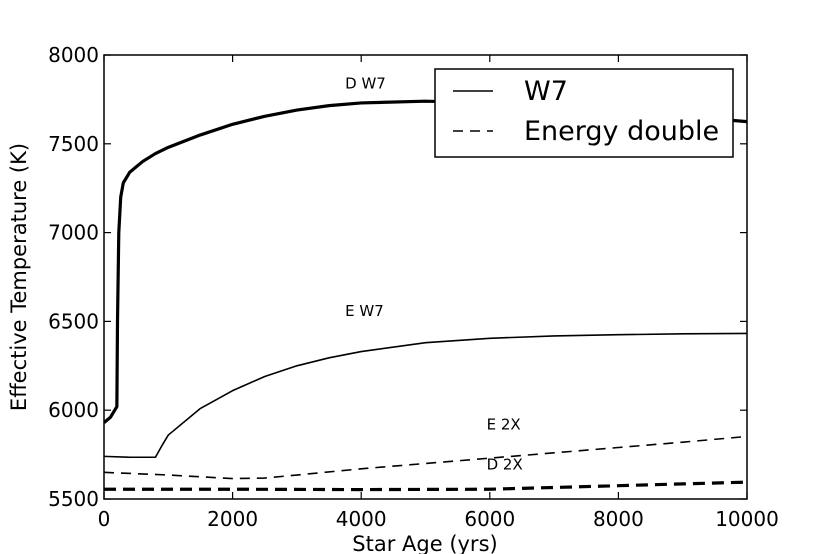  Describe the element at coordinates (73, 321) in the screenshot. I see `y-tick-label: 6500` at that location.